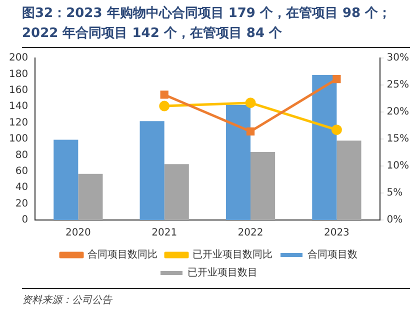  Describe the element at coordinates (18, 90) in the screenshot. I see `y-tick-label: 160` at that location.